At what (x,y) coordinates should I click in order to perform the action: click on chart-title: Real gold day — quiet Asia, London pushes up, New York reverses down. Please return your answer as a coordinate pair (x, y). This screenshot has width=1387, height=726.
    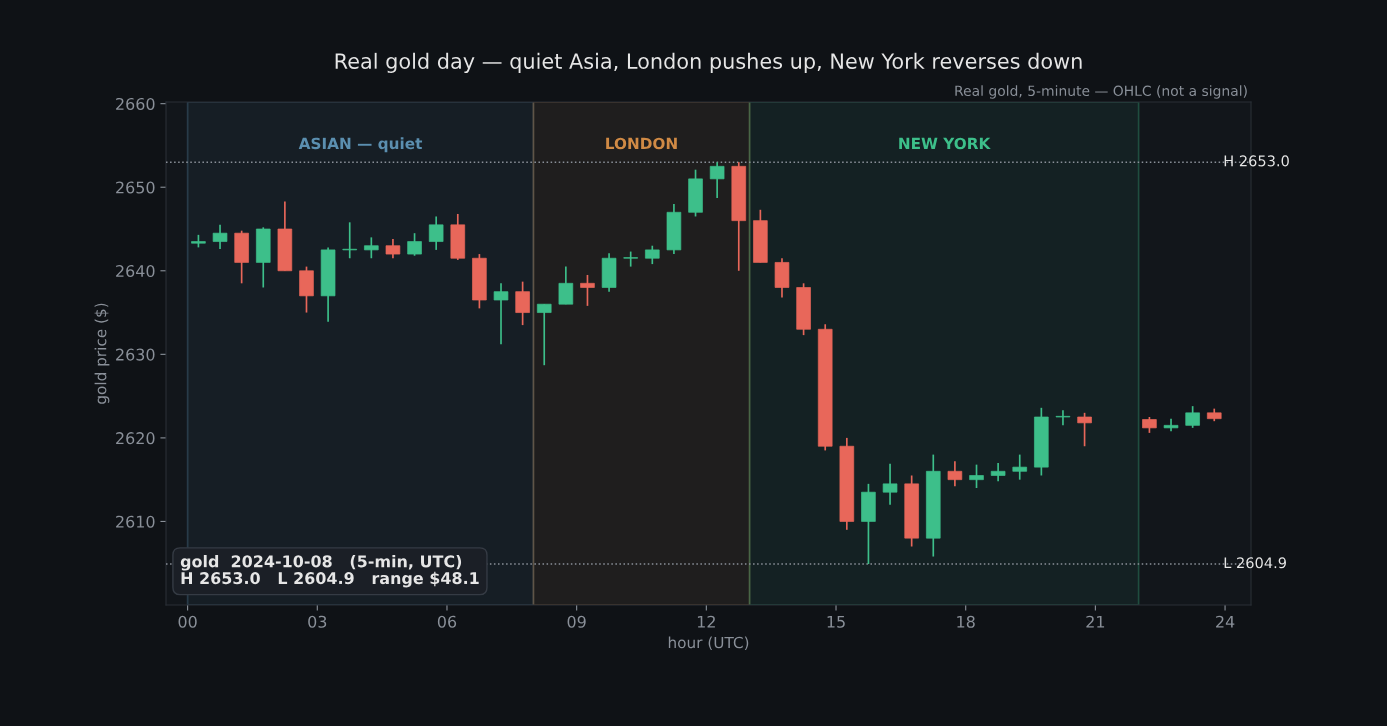
    Looking at the image, I should click on (708, 62).